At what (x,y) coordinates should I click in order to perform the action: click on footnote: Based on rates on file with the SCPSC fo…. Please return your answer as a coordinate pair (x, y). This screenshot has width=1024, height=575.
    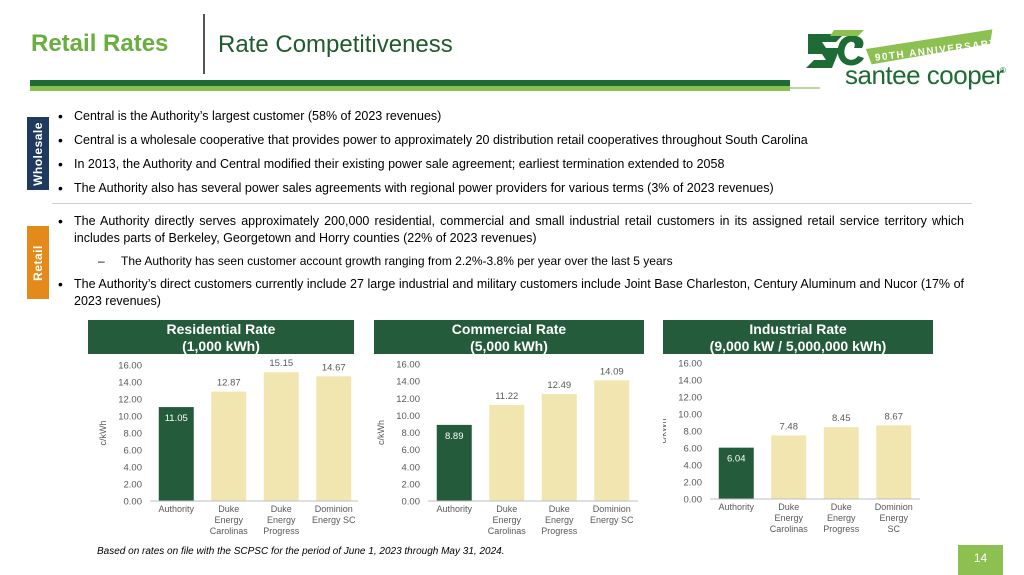
    Looking at the image, I should click on (301, 551).